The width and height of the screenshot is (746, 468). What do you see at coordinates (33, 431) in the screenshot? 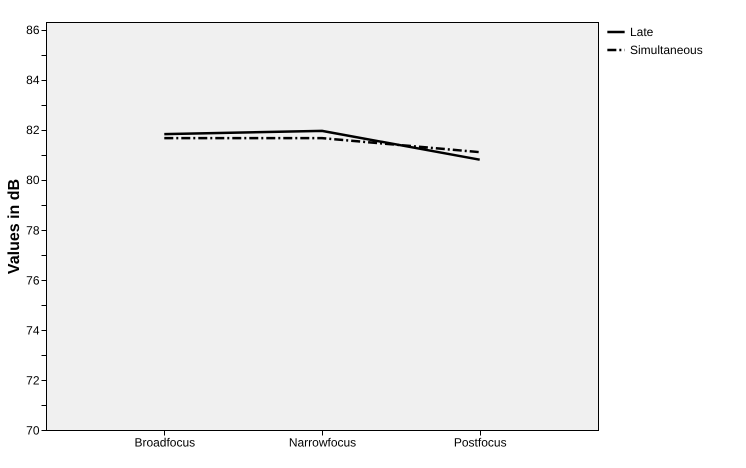
I see `y-tick-label: 70` at bounding box center [33, 431].